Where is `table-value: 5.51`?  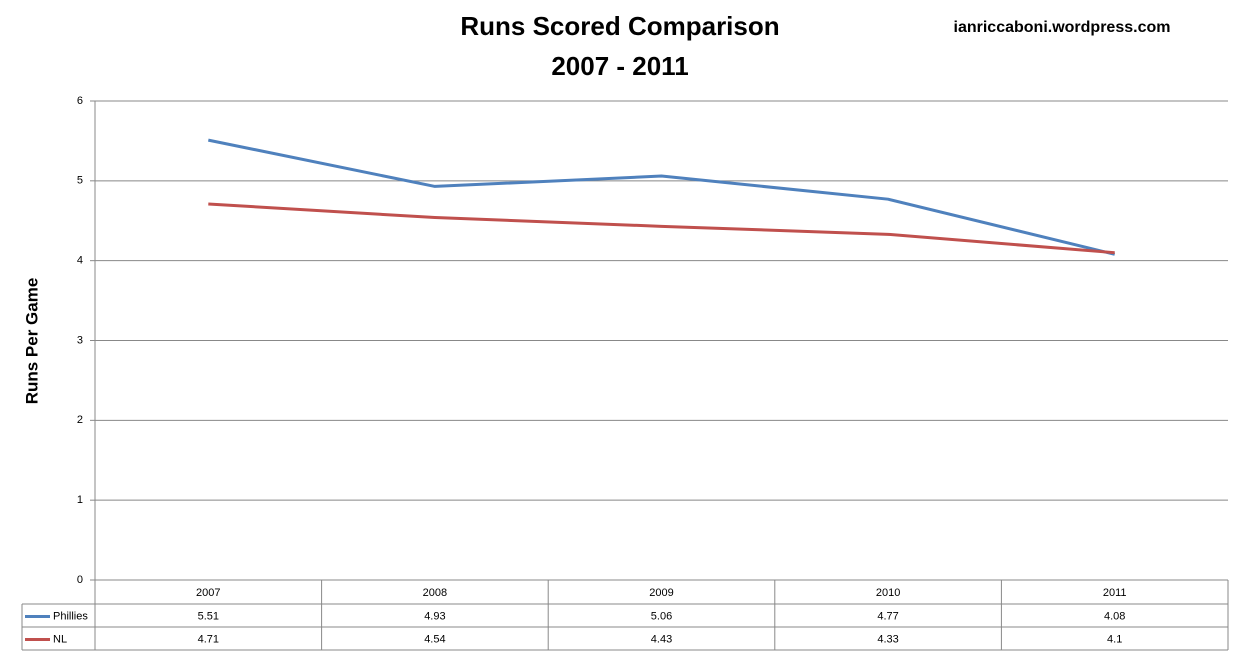
table-value: 5.51 is located at coordinates (208, 616).